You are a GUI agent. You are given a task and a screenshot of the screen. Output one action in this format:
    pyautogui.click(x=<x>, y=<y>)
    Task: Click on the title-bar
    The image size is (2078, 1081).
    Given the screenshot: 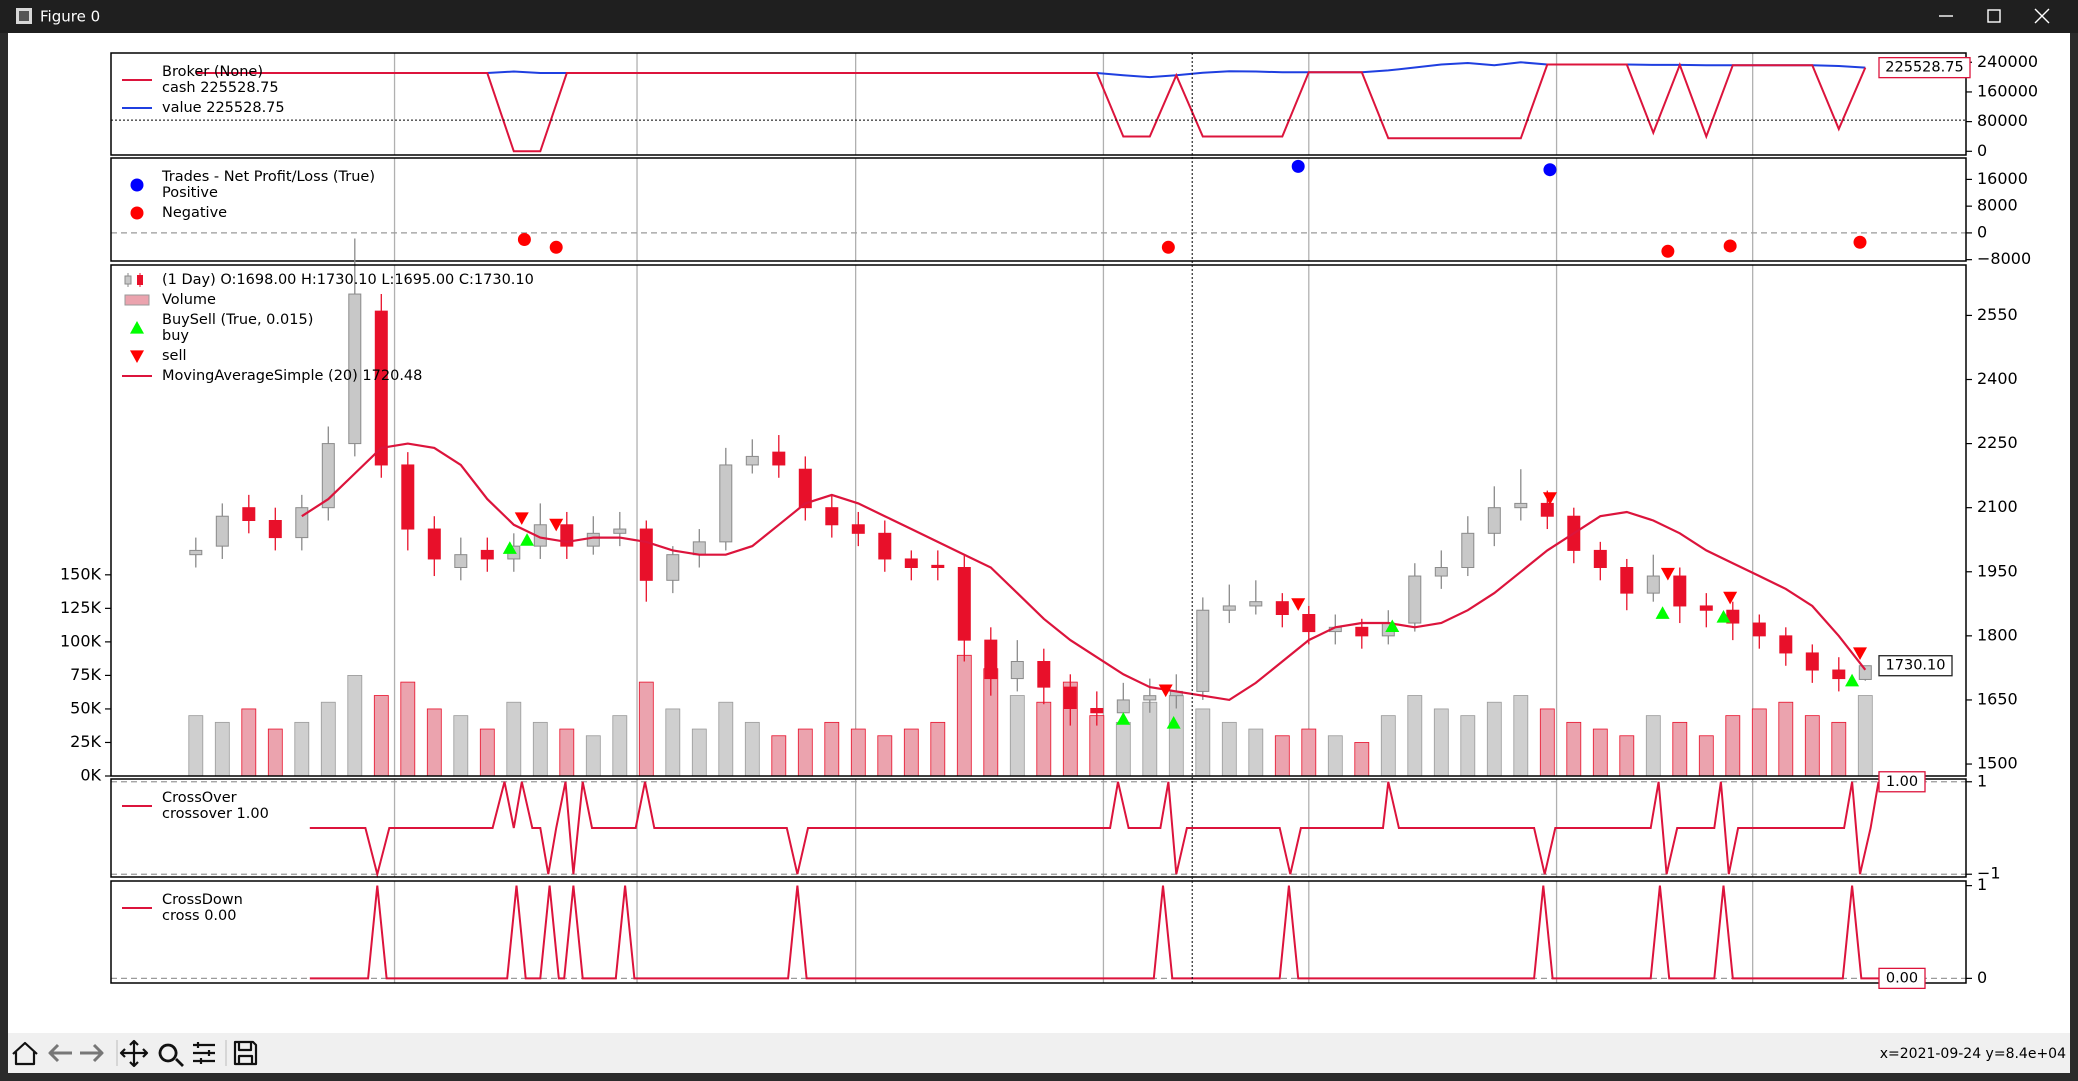 What is the action you would take?
    pyautogui.click(x=1039, y=16)
    